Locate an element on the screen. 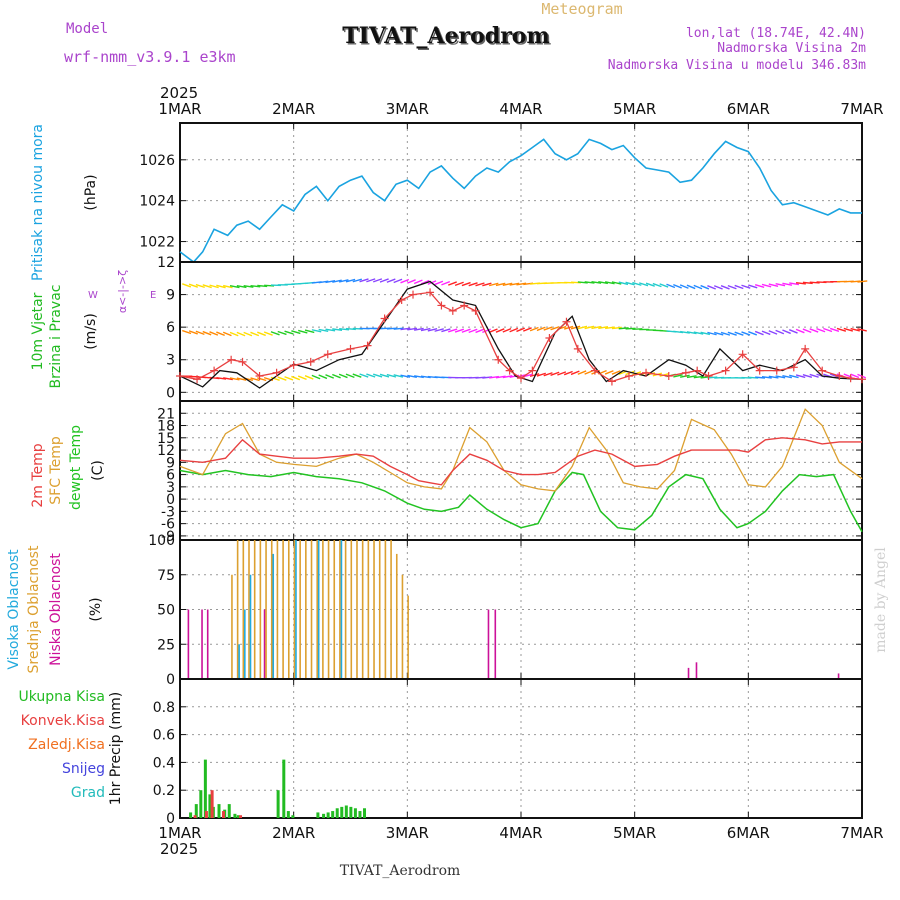 The image size is (900, 900). temp-2m-line is located at coordinates (520, 461).